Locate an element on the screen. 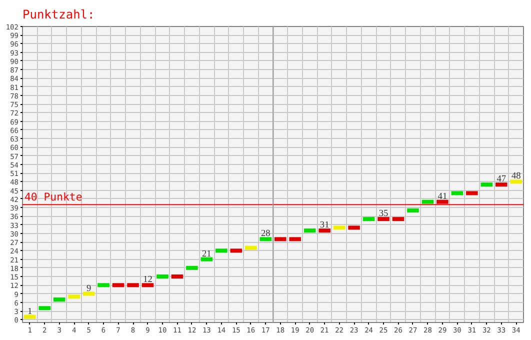 This screenshot has height=340, width=531. data-label: 1 is located at coordinates (30, 311).